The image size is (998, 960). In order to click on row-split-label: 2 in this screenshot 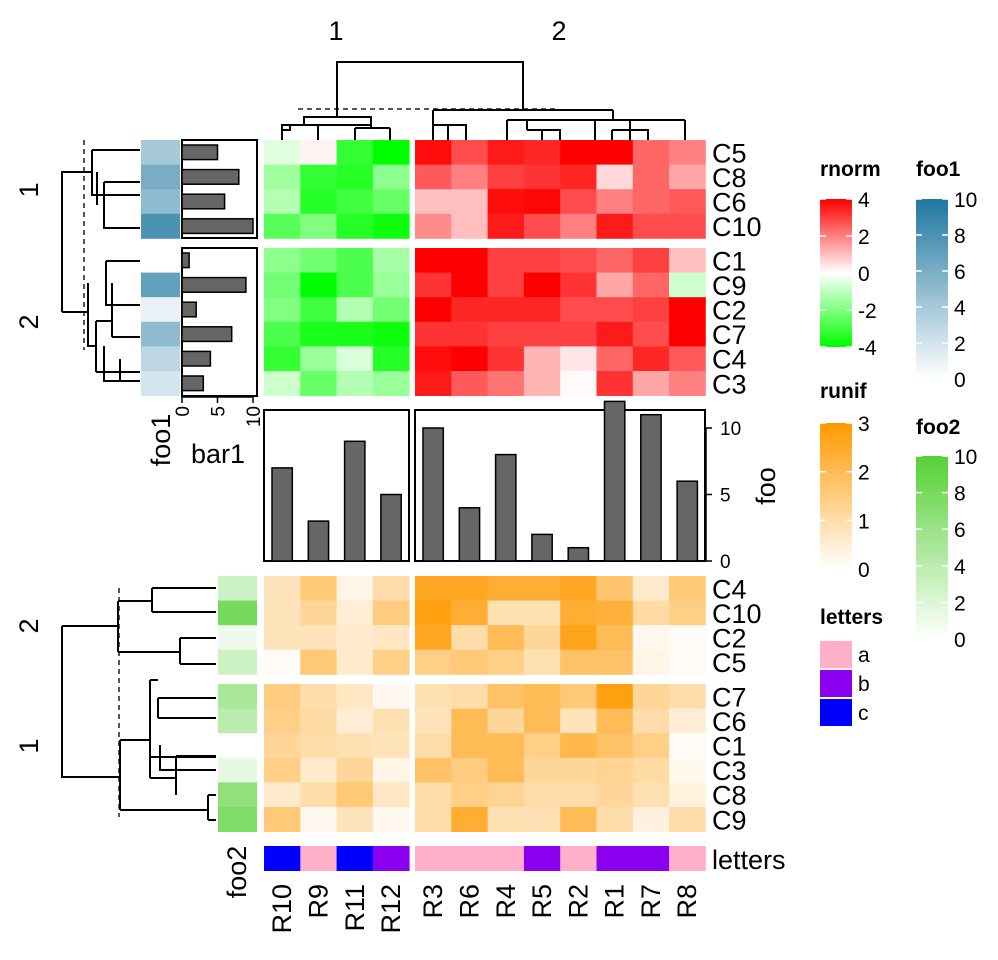, I will do `click(29, 321)`.